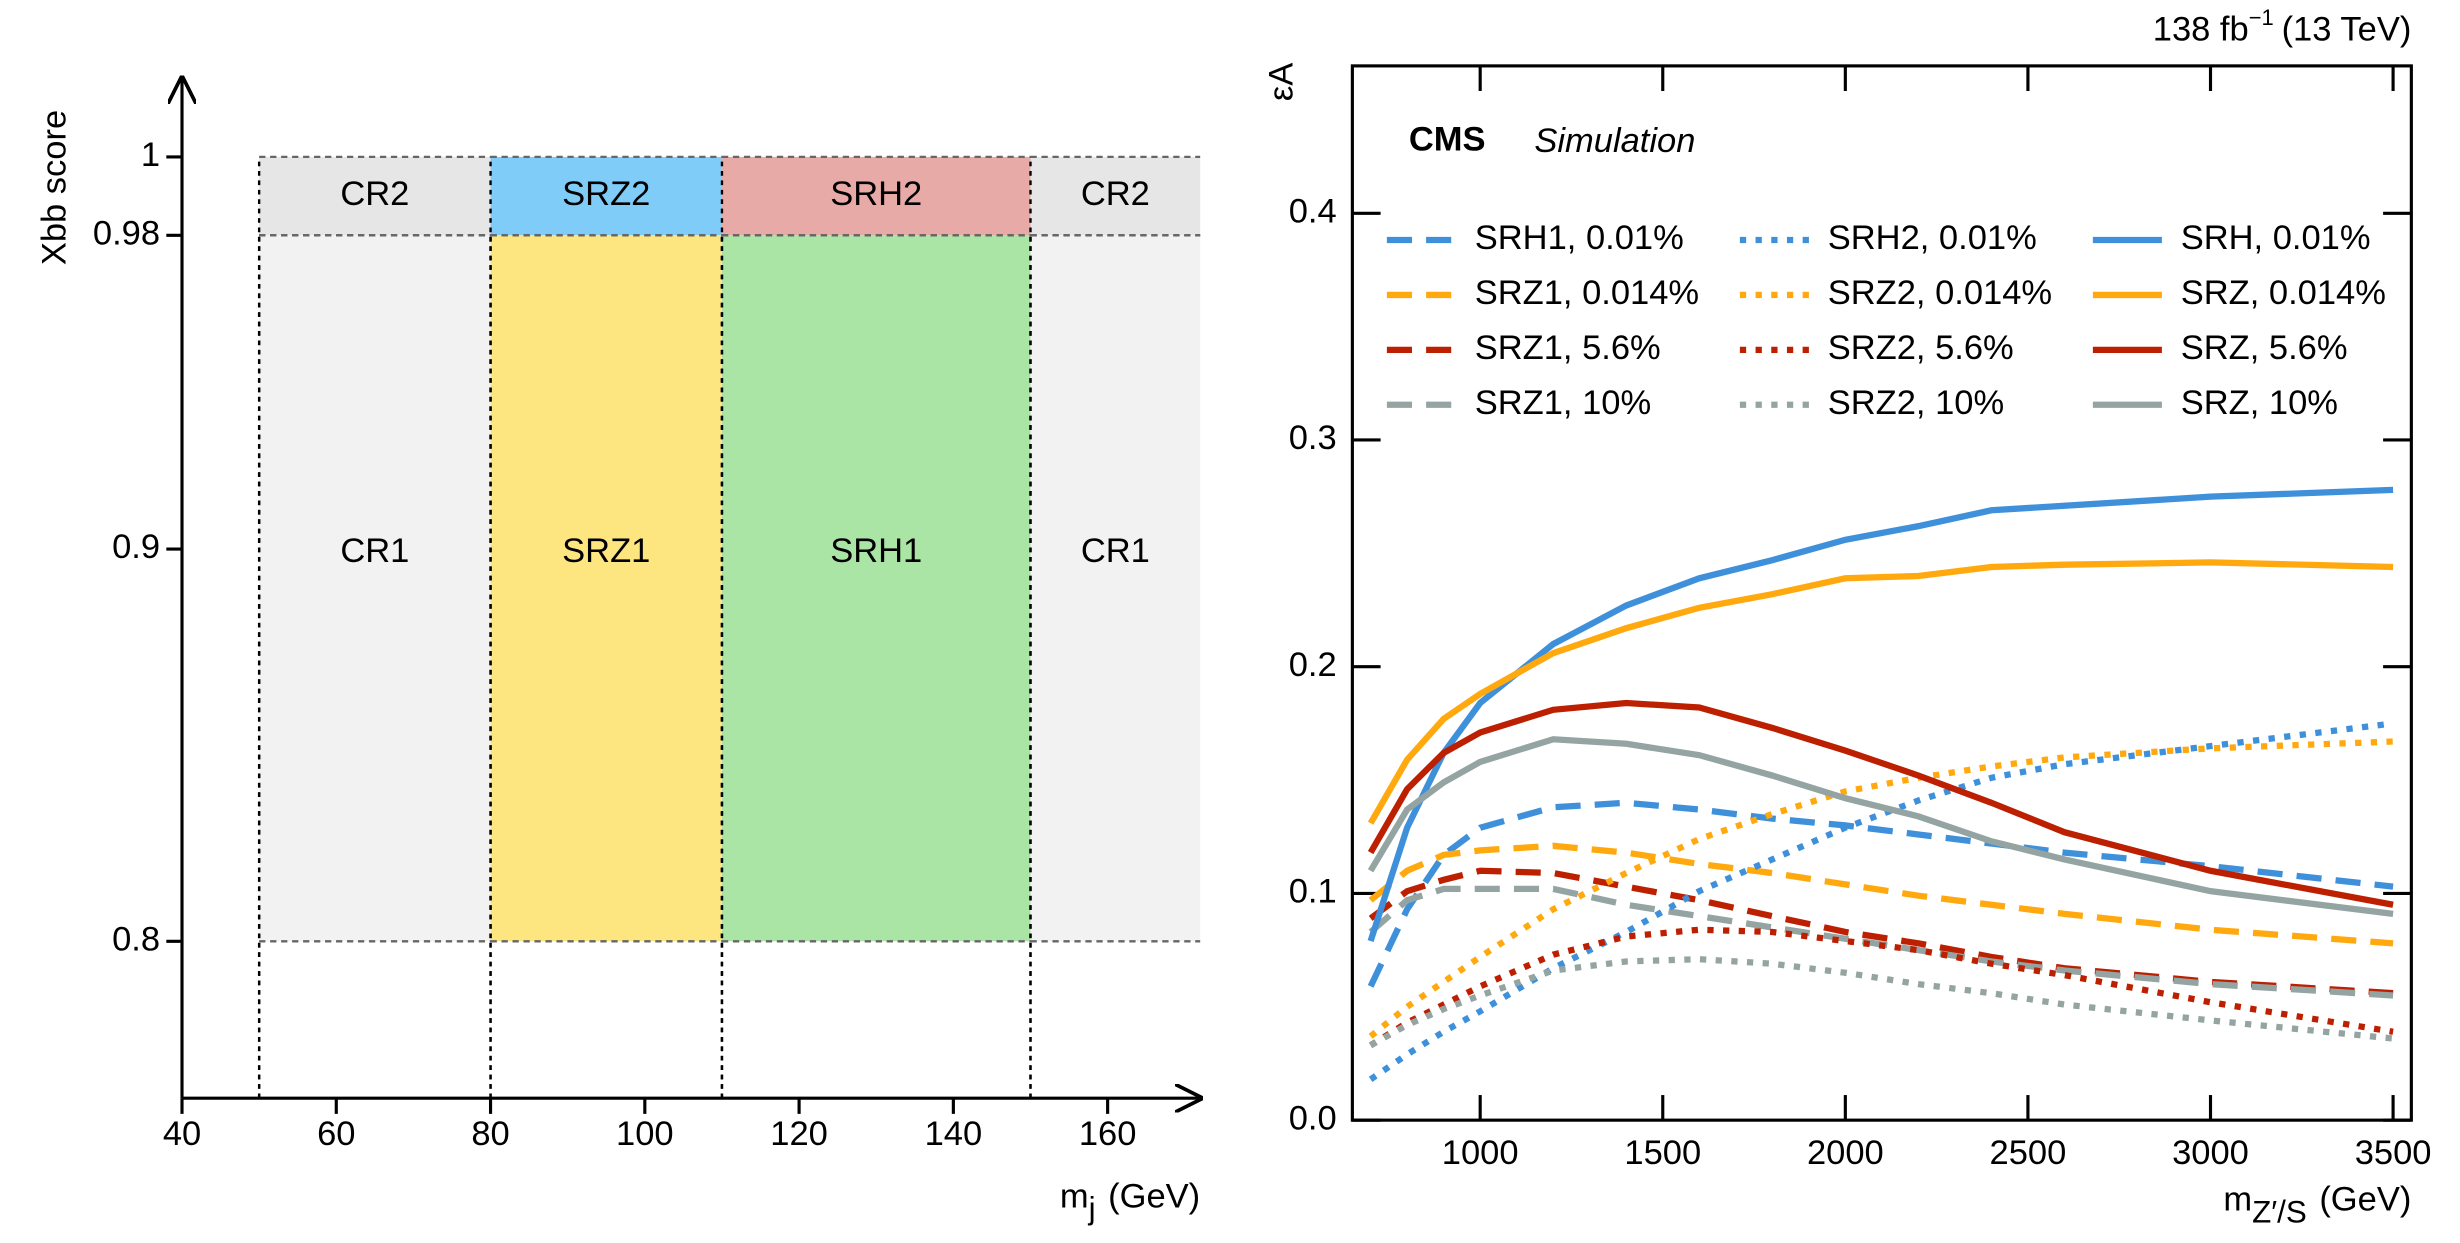  Describe the element at coordinates (1932, 238) in the screenshot. I see `legend-label: SRH2, 0.01%` at that location.